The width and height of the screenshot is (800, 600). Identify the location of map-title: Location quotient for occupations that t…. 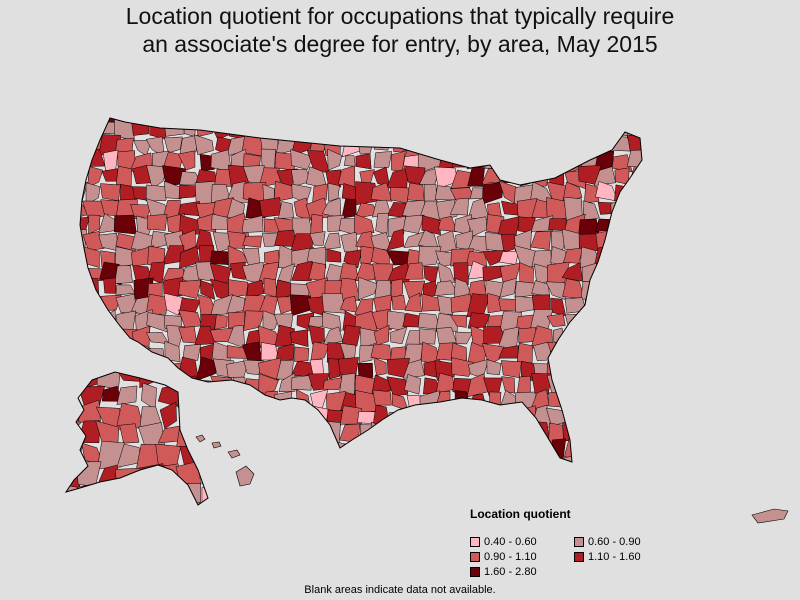
(400, 30).